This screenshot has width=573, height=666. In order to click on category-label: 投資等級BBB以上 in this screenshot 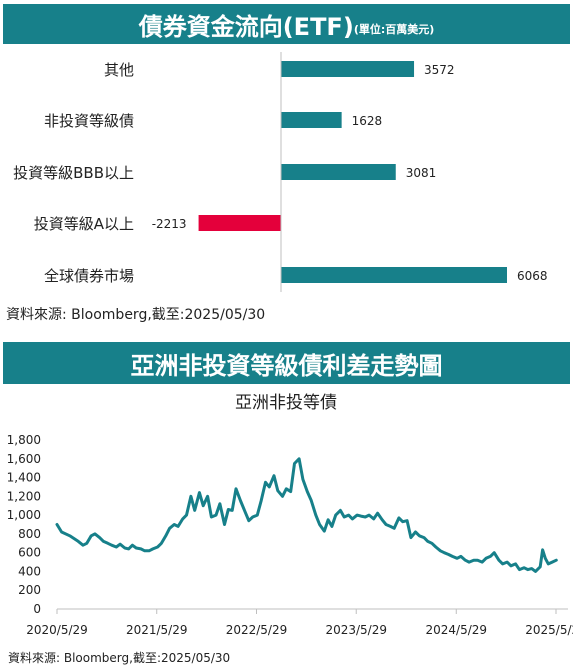, I will do `click(73, 173)`.